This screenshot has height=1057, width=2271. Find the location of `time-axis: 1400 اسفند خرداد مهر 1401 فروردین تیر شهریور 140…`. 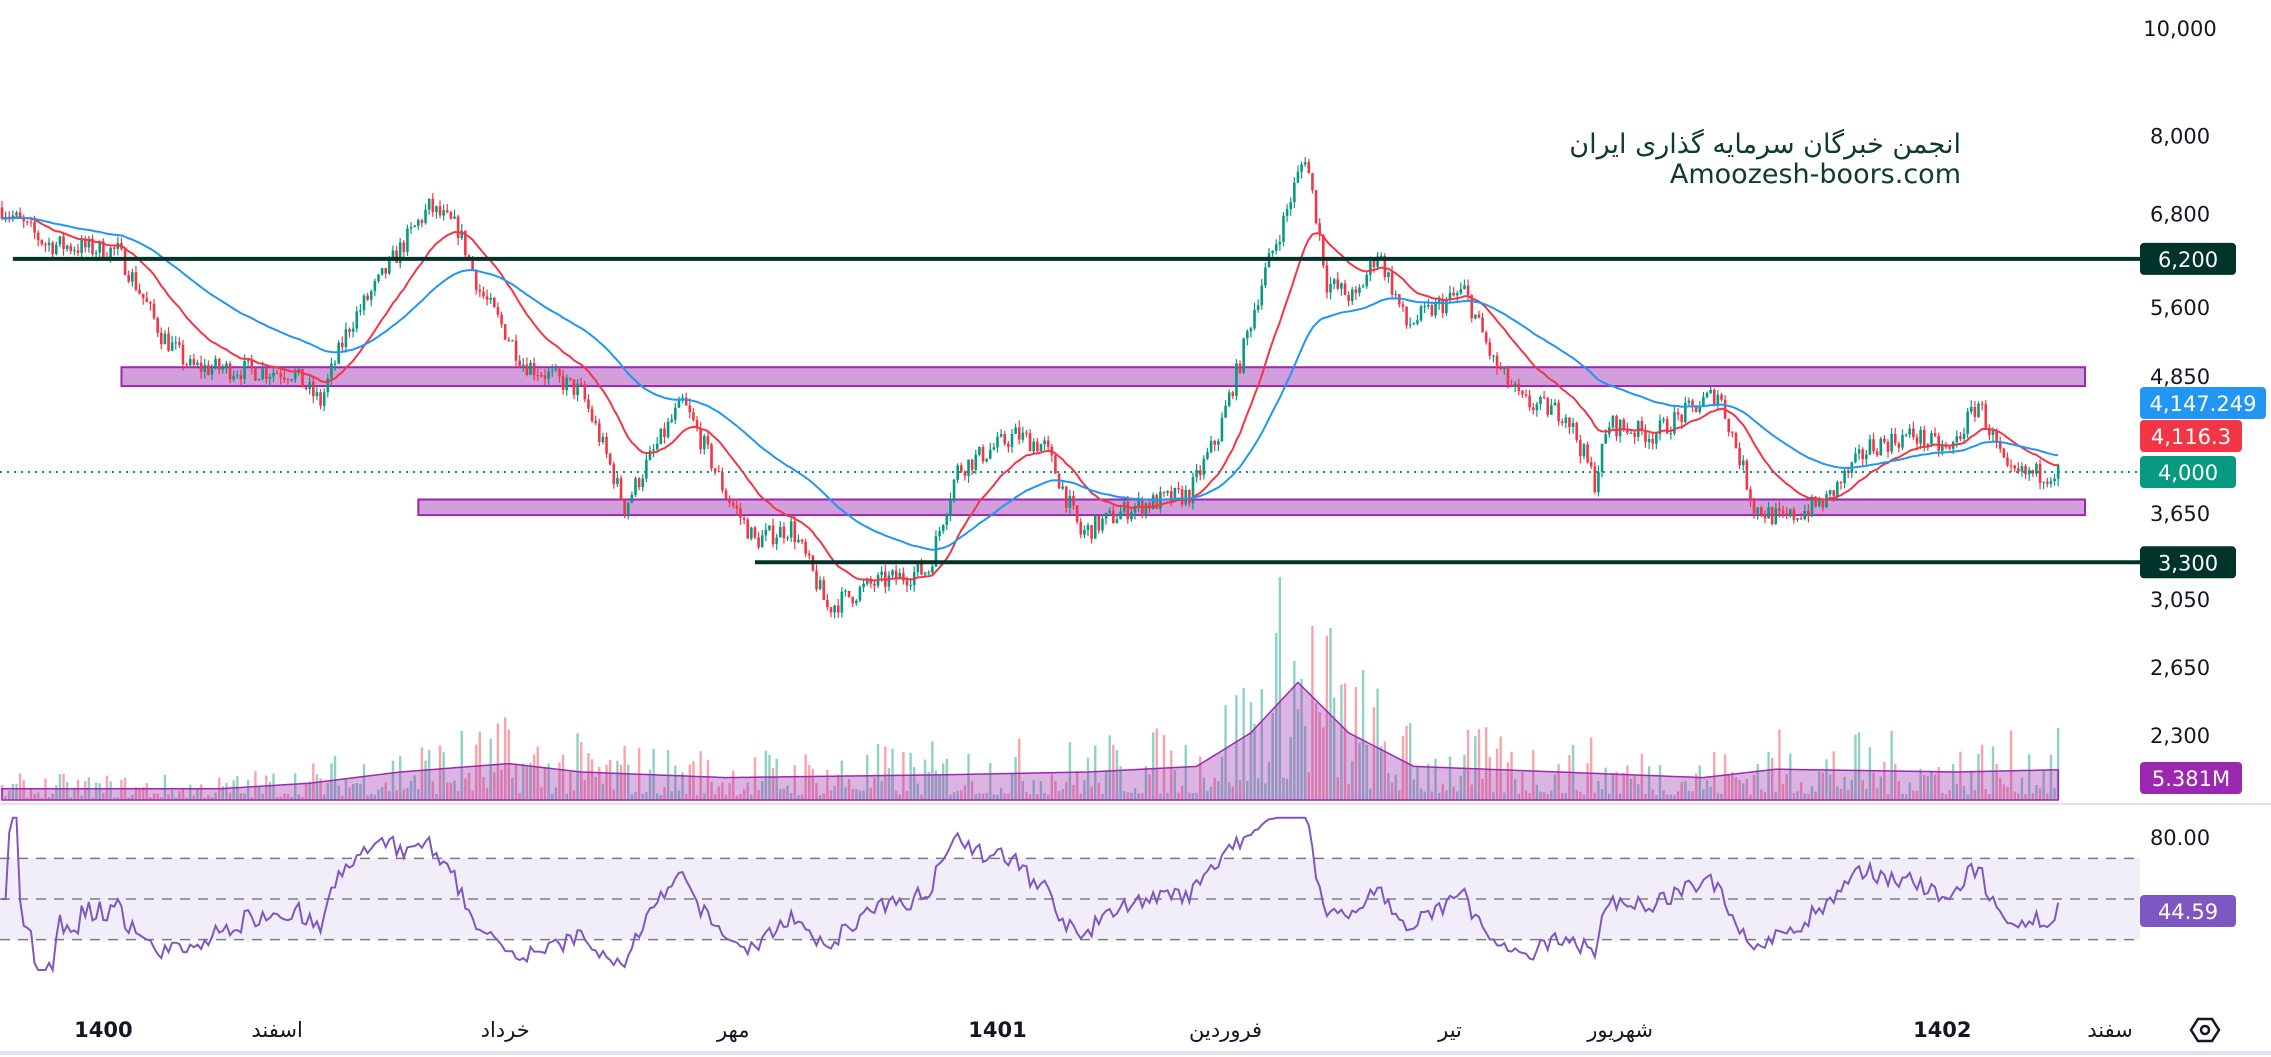

time-axis: 1400 اسفند خرداد مهر 1401 فروردین تیر شهریور 140… is located at coordinates (1103, 1030).